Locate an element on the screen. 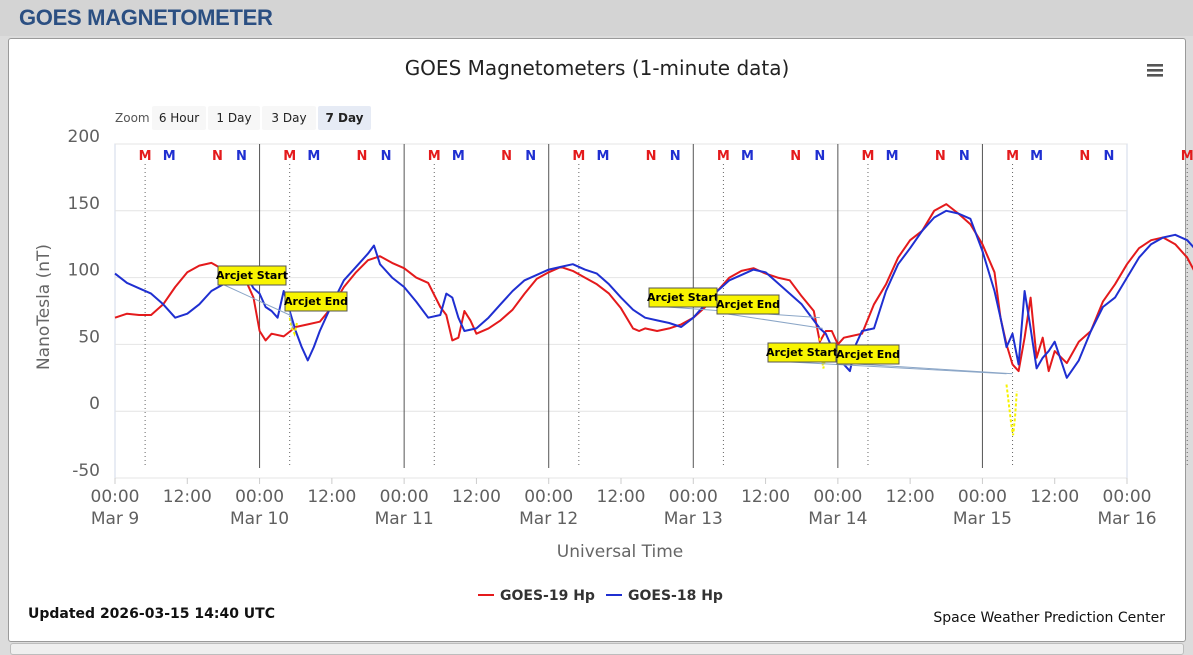 The image size is (1193, 655). x-tick-date: Mar 9 is located at coordinates (115, 519).